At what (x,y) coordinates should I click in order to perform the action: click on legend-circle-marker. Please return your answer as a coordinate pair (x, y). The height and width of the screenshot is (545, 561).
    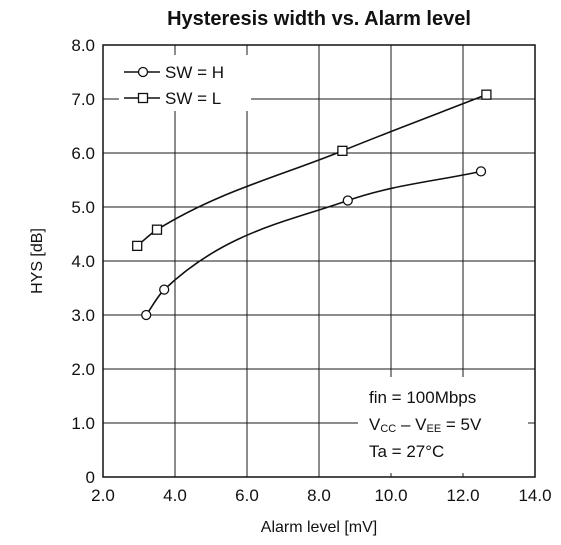
    Looking at the image, I should click on (143, 72).